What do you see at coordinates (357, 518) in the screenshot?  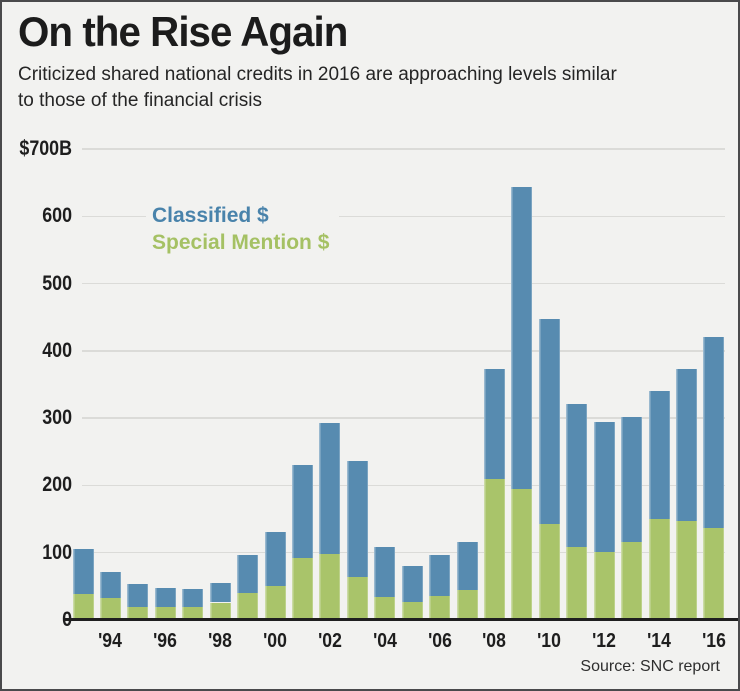 I see `bar-2003-classified` at bounding box center [357, 518].